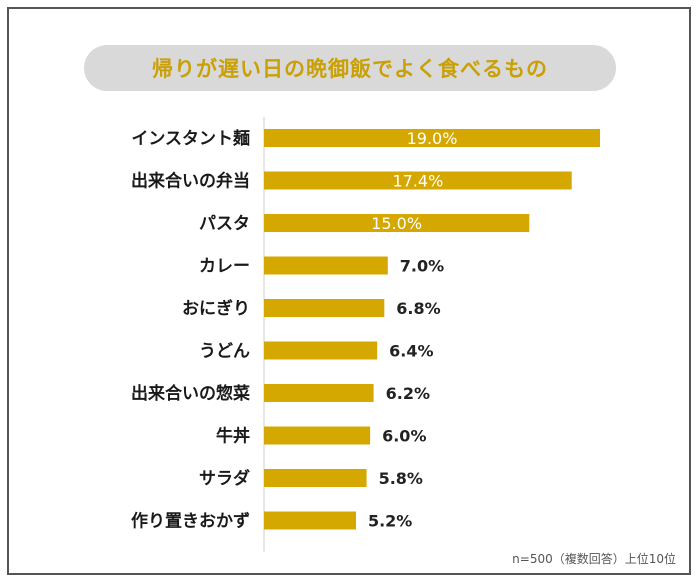  Describe the element at coordinates (390, 521) in the screenshot. I see `value-label-10: 5.2%` at that location.